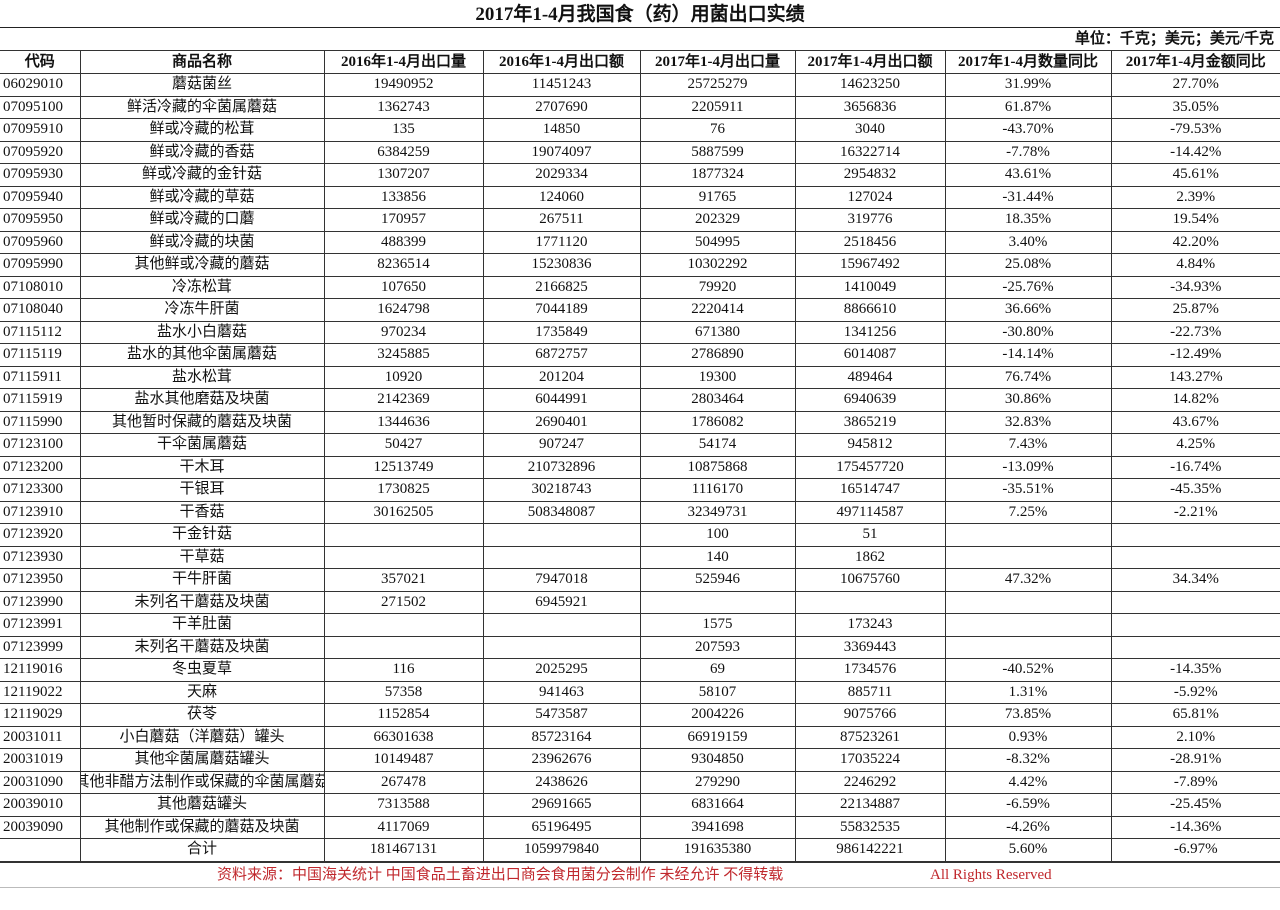 Image resolution: width=1280 pixels, height=910 pixels. What do you see at coordinates (561, 512) in the screenshot?
I see `cell-value-2016: 508348087` at bounding box center [561, 512].